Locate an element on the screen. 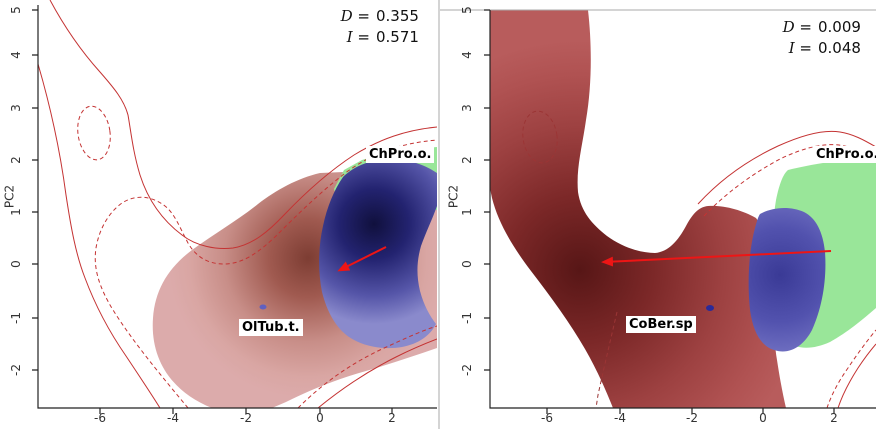 The height and width of the screenshot is (429, 876). species-label-oltub: OlTub.t. is located at coordinates (271, 327).